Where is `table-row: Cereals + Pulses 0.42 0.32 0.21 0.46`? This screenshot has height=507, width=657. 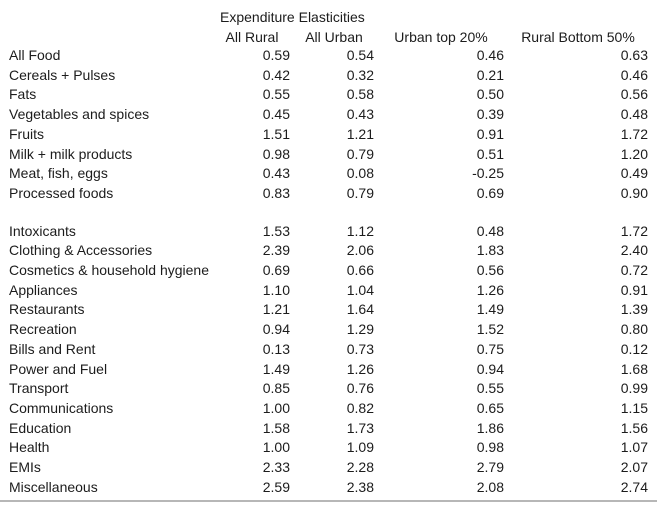 table-row: Cereals + Pulses 0.42 0.32 0.21 0.46 is located at coordinates (325, 76).